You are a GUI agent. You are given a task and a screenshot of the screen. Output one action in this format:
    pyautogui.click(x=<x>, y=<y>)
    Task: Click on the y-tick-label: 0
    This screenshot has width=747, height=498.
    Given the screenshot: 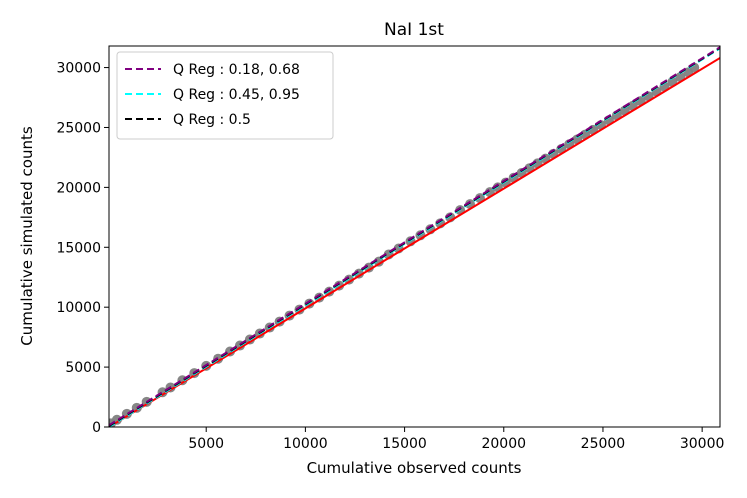 What is the action you would take?
    pyautogui.click(x=96, y=428)
    